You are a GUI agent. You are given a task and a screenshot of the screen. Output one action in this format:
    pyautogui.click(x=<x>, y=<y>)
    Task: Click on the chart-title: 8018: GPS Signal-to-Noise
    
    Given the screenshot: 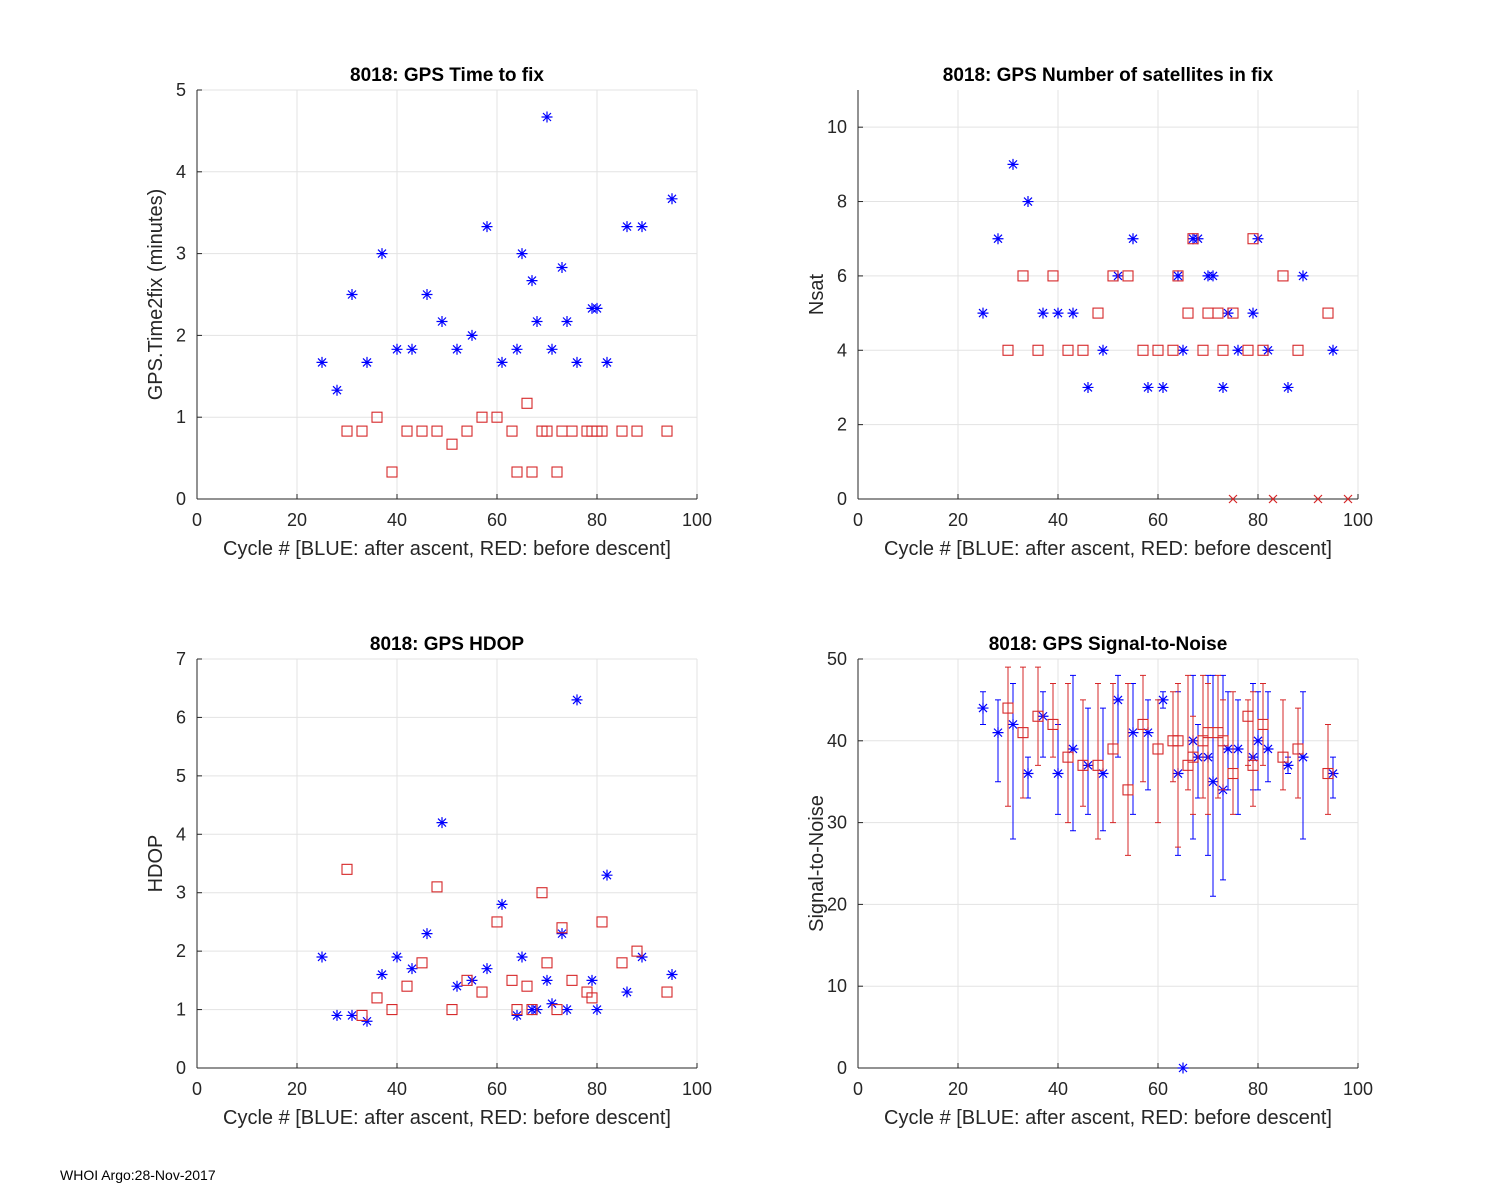 What is the action you would take?
    pyautogui.click(x=1108, y=644)
    